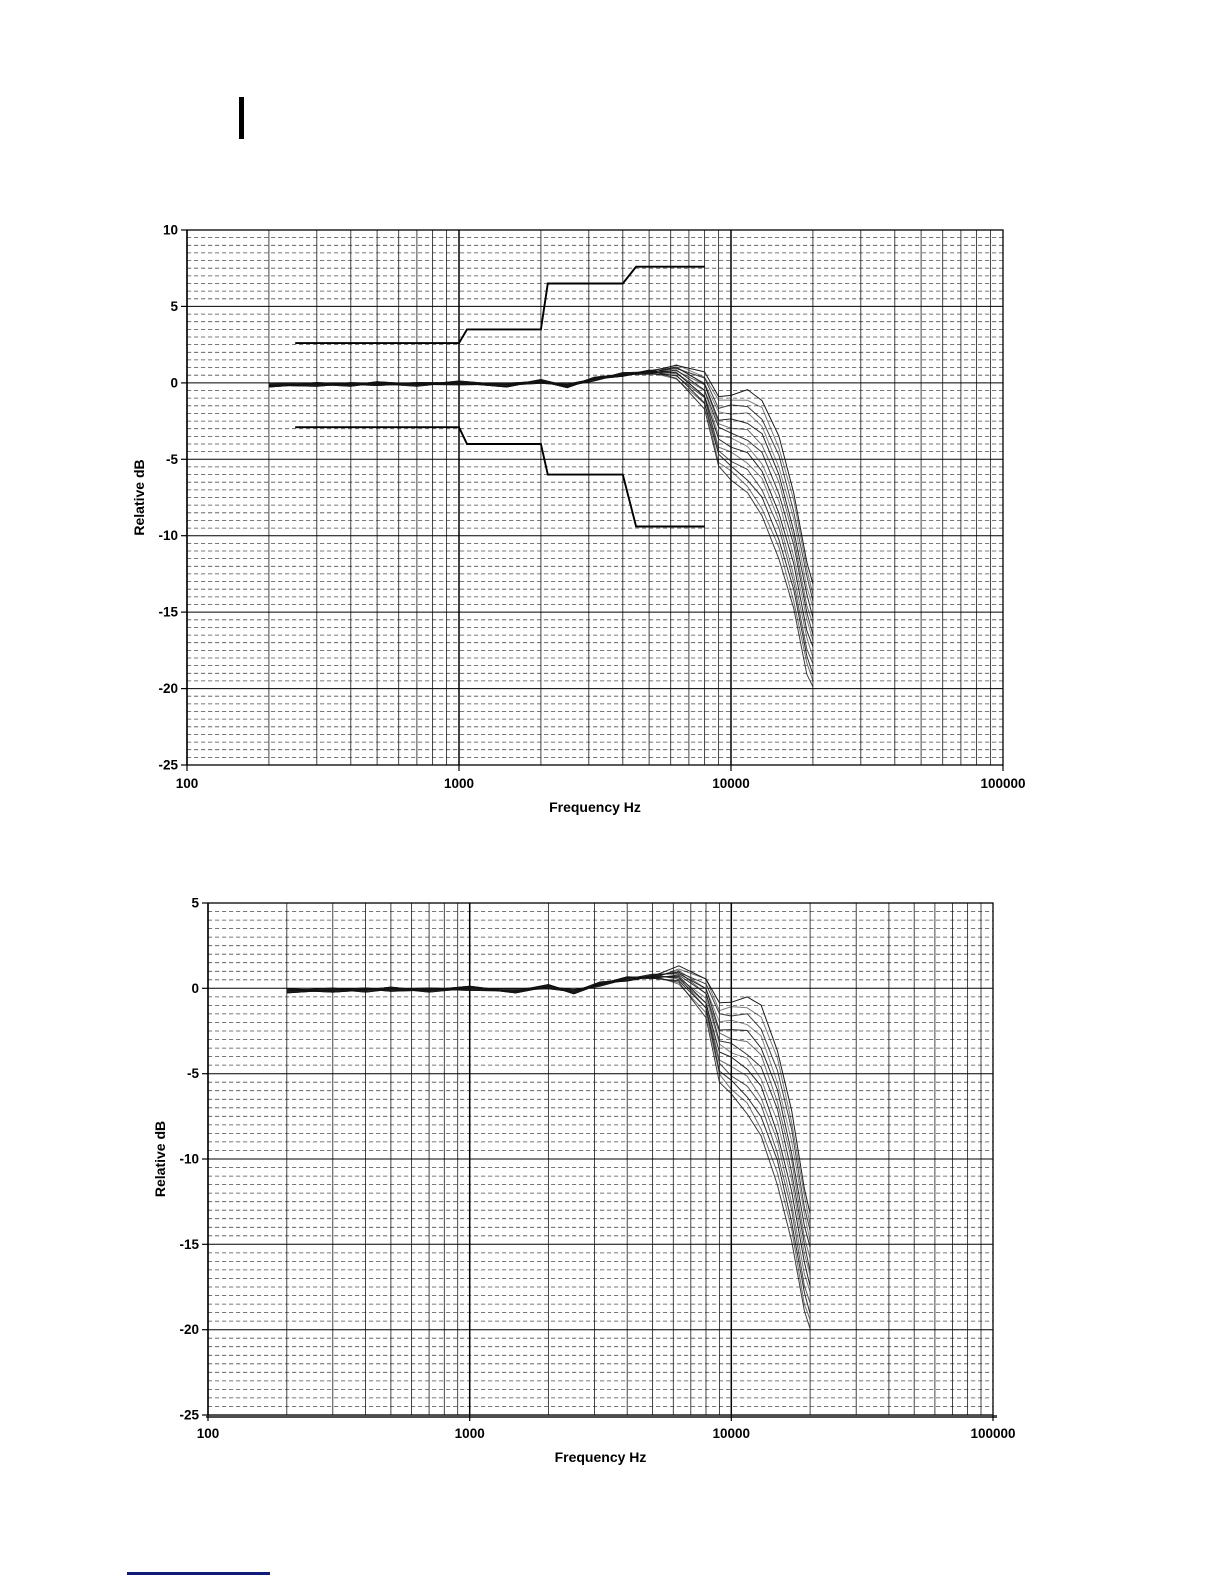  I want to click on text-cursor-mark, so click(241, 118).